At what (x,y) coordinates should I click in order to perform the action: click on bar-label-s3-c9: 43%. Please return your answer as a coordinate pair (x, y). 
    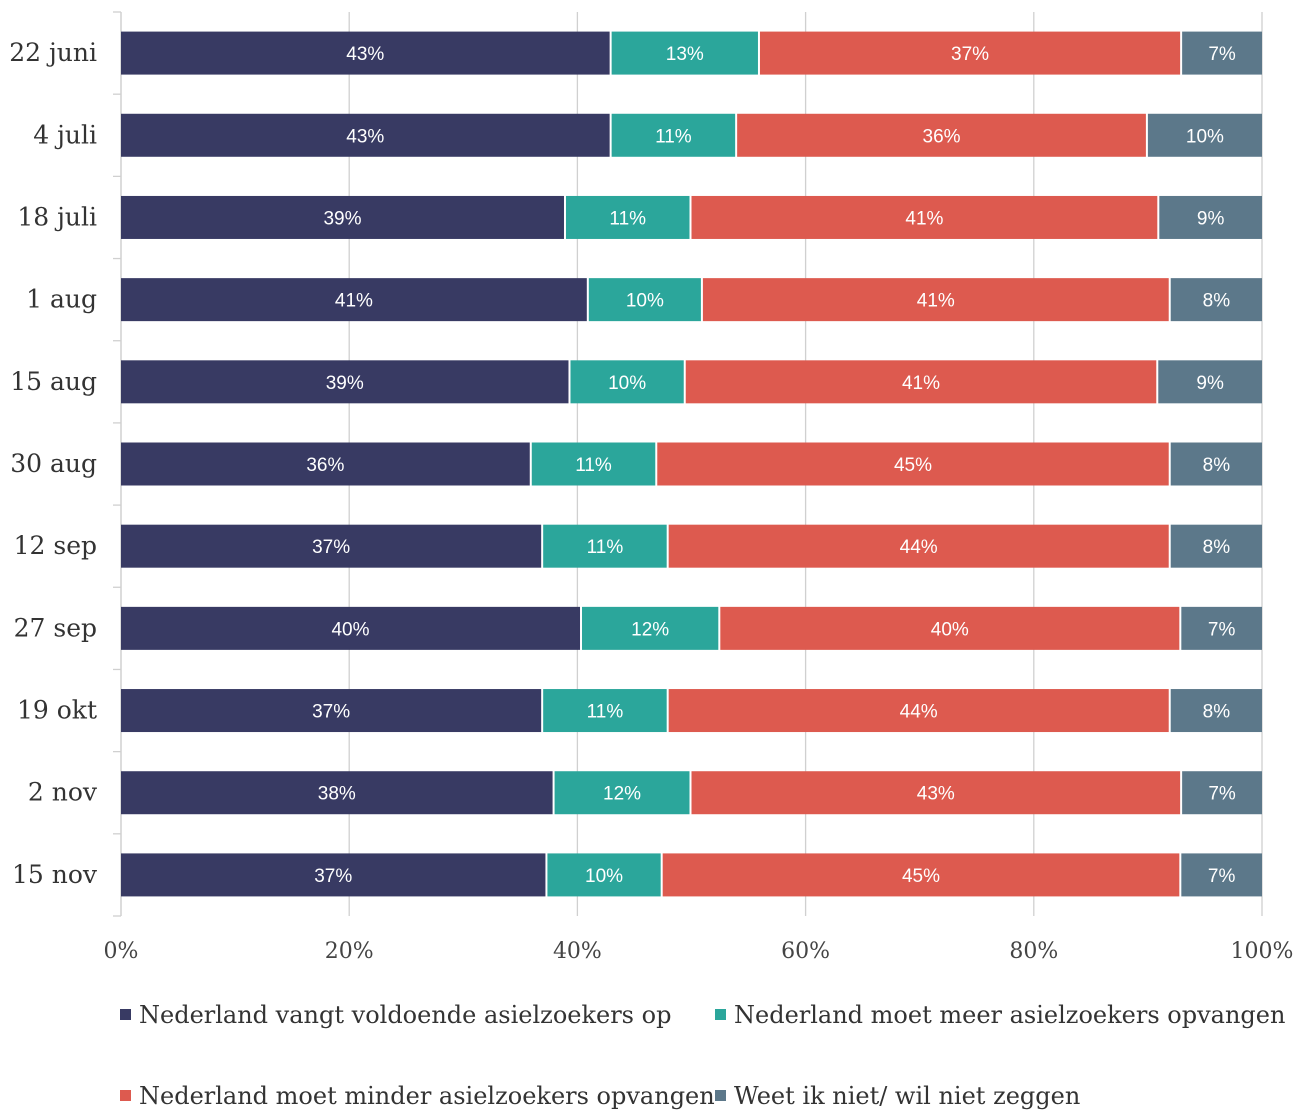
    Looking at the image, I should click on (936, 794).